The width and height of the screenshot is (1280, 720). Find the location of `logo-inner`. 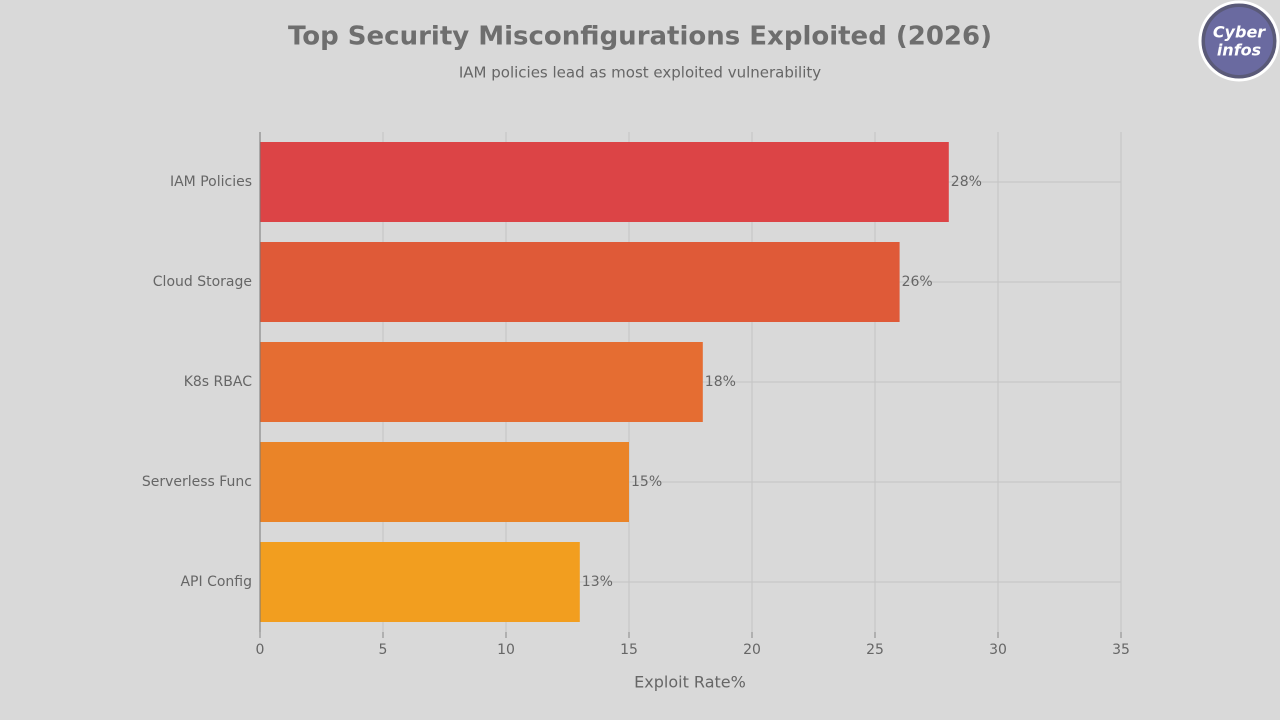

logo-inner is located at coordinates (1239, 41).